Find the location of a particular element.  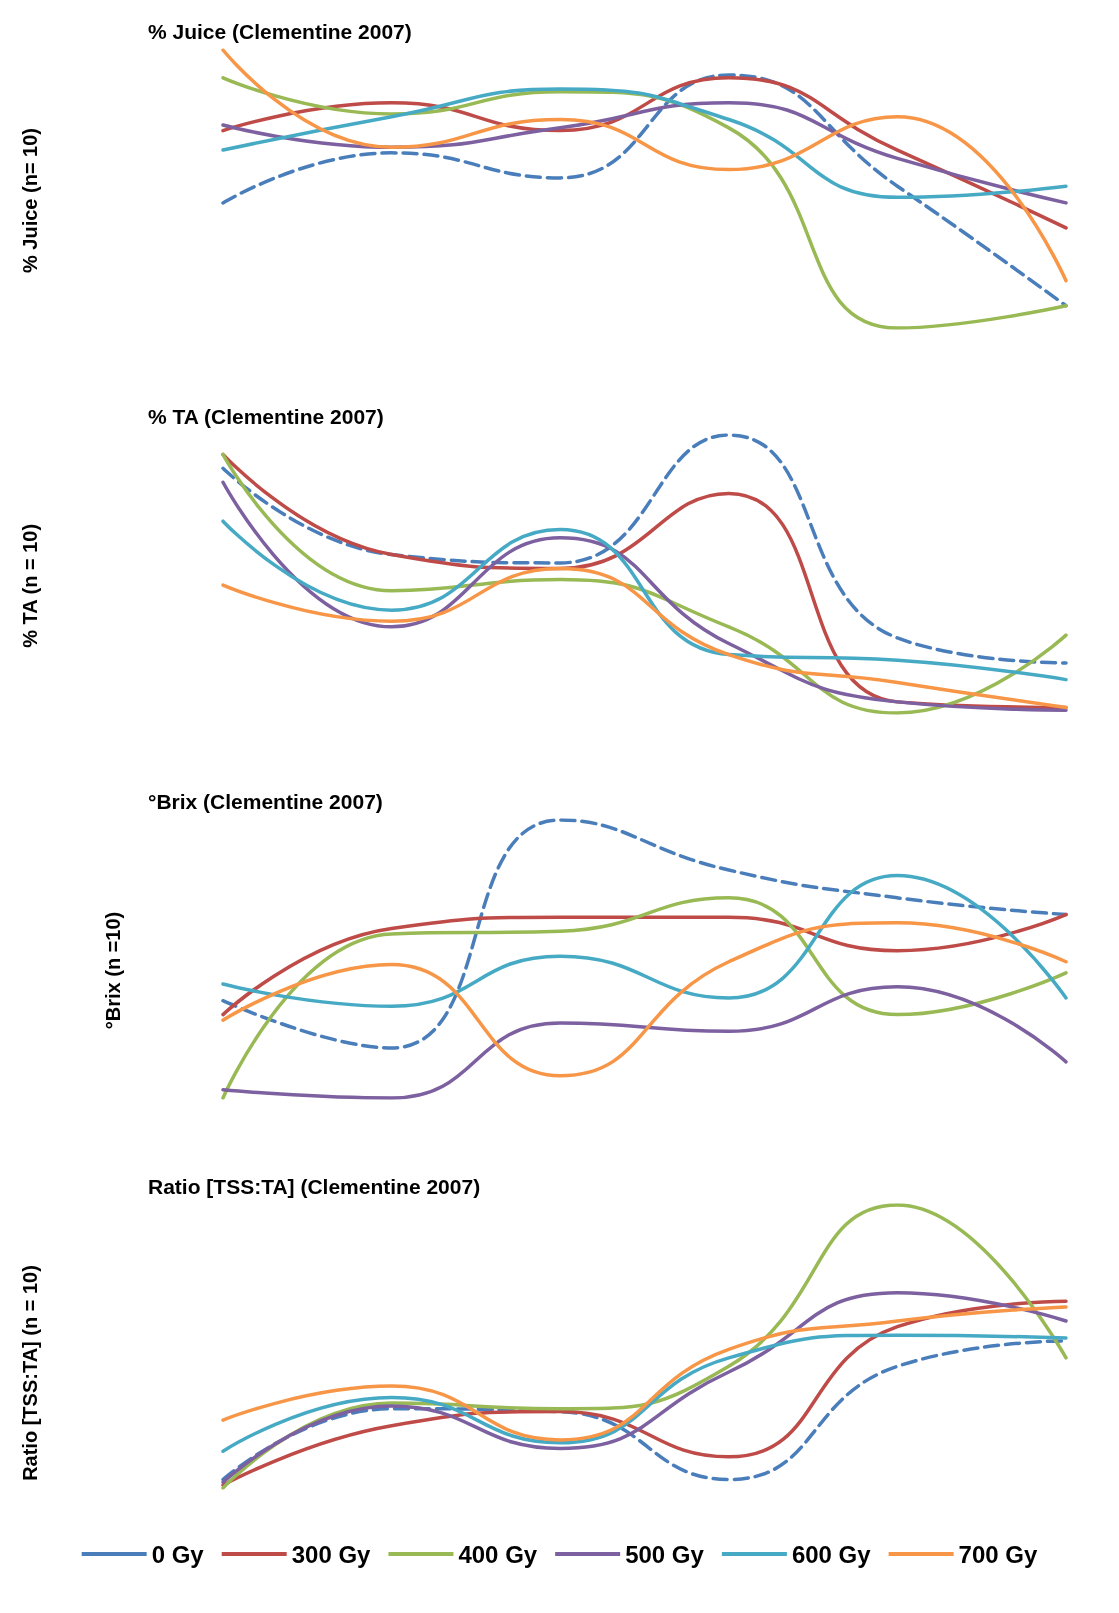

chart-title: % TA (Clementine 2007) is located at coordinates (266, 416).